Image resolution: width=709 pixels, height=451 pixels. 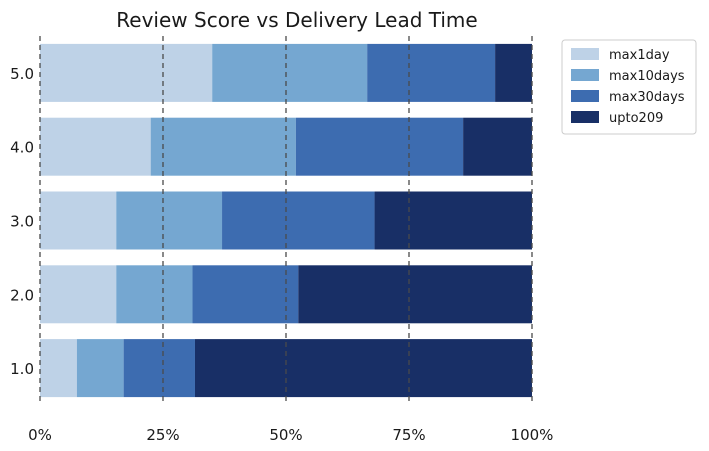 I want to click on legend-frame, so click(x=629, y=87).